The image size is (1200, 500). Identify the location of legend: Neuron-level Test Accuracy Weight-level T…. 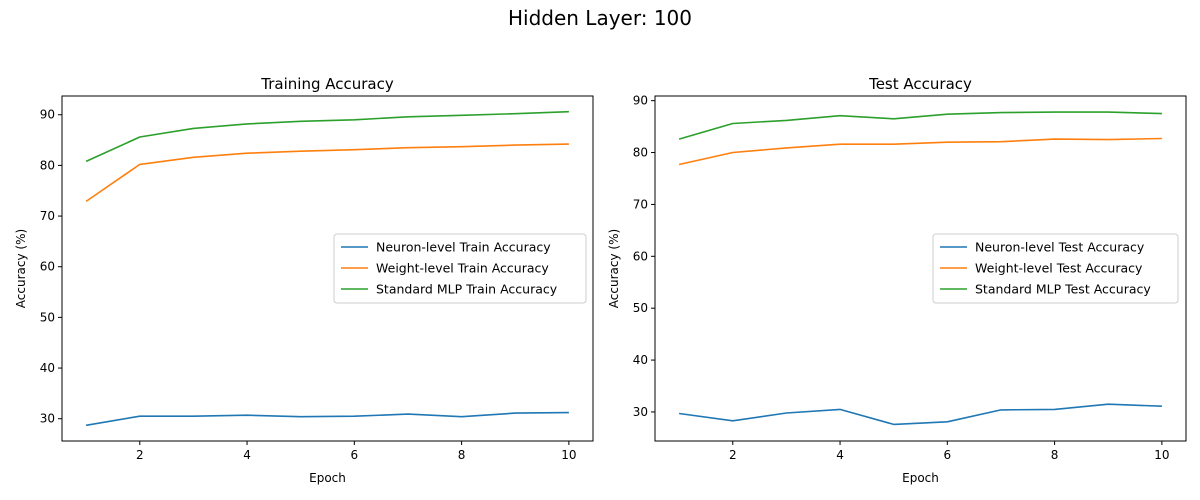
(1055, 268).